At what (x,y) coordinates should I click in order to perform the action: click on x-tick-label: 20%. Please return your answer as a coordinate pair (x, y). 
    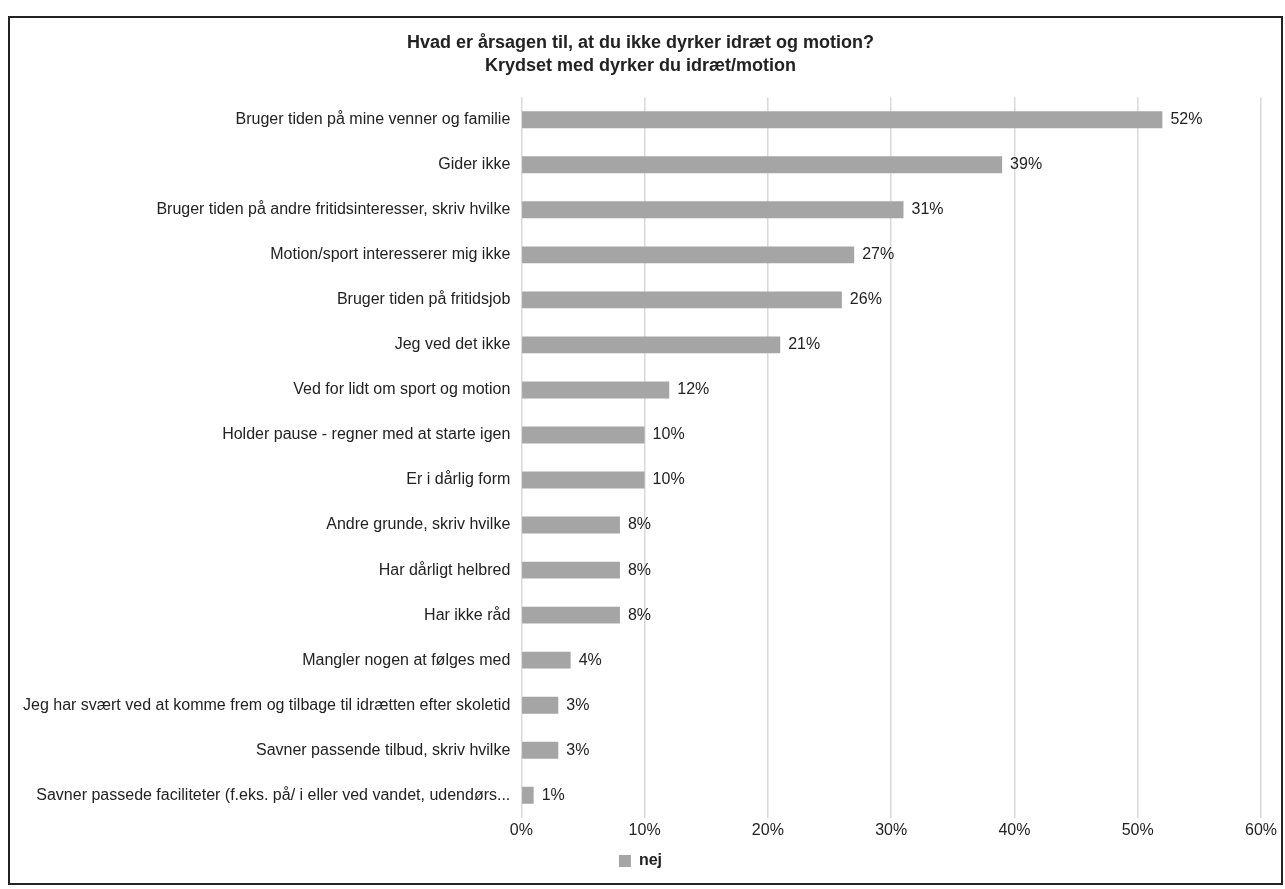
    Looking at the image, I should click on (767, 829).